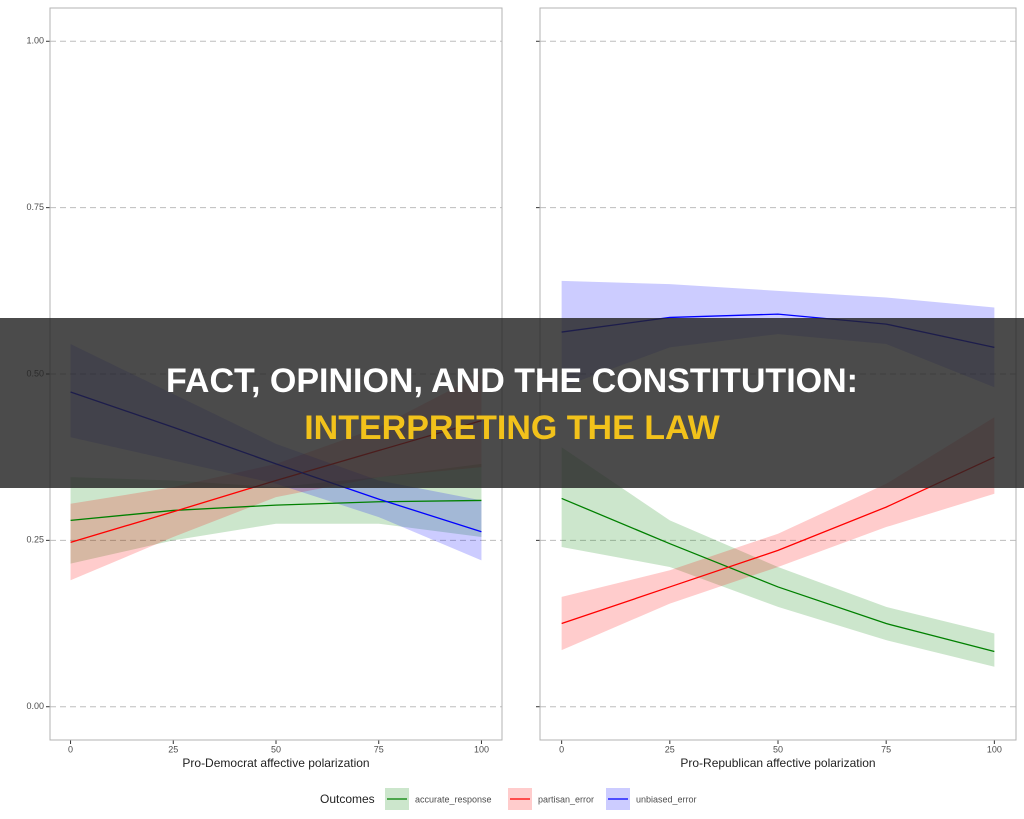 The image size is (1024, 819). Describe the element at coordinates (347, 799) in the screenshot. I see `legend-title: Outcomes` at that location.